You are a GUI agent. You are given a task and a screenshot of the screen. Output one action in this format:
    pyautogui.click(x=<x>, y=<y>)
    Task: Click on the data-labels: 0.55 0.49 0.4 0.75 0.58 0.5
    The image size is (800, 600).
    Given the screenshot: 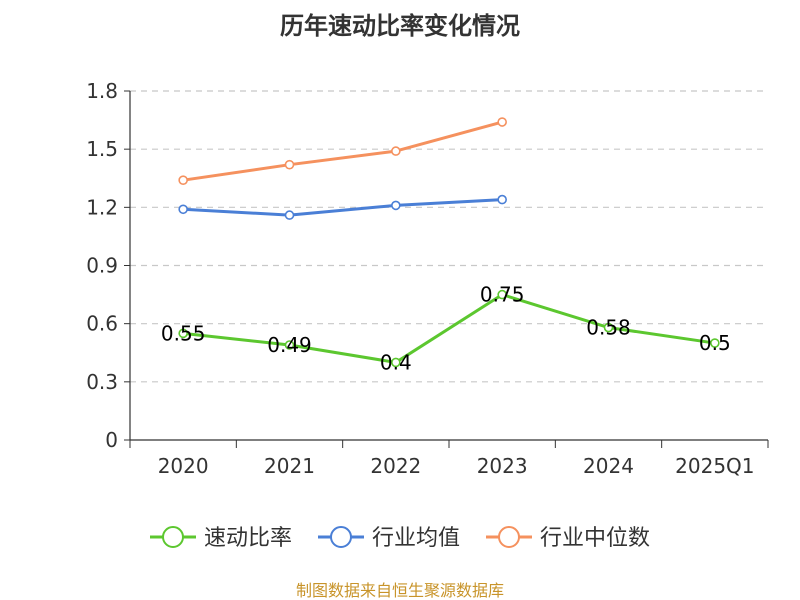 What is the action you would take?
    pyautogui.click(x=446, y=329)
    